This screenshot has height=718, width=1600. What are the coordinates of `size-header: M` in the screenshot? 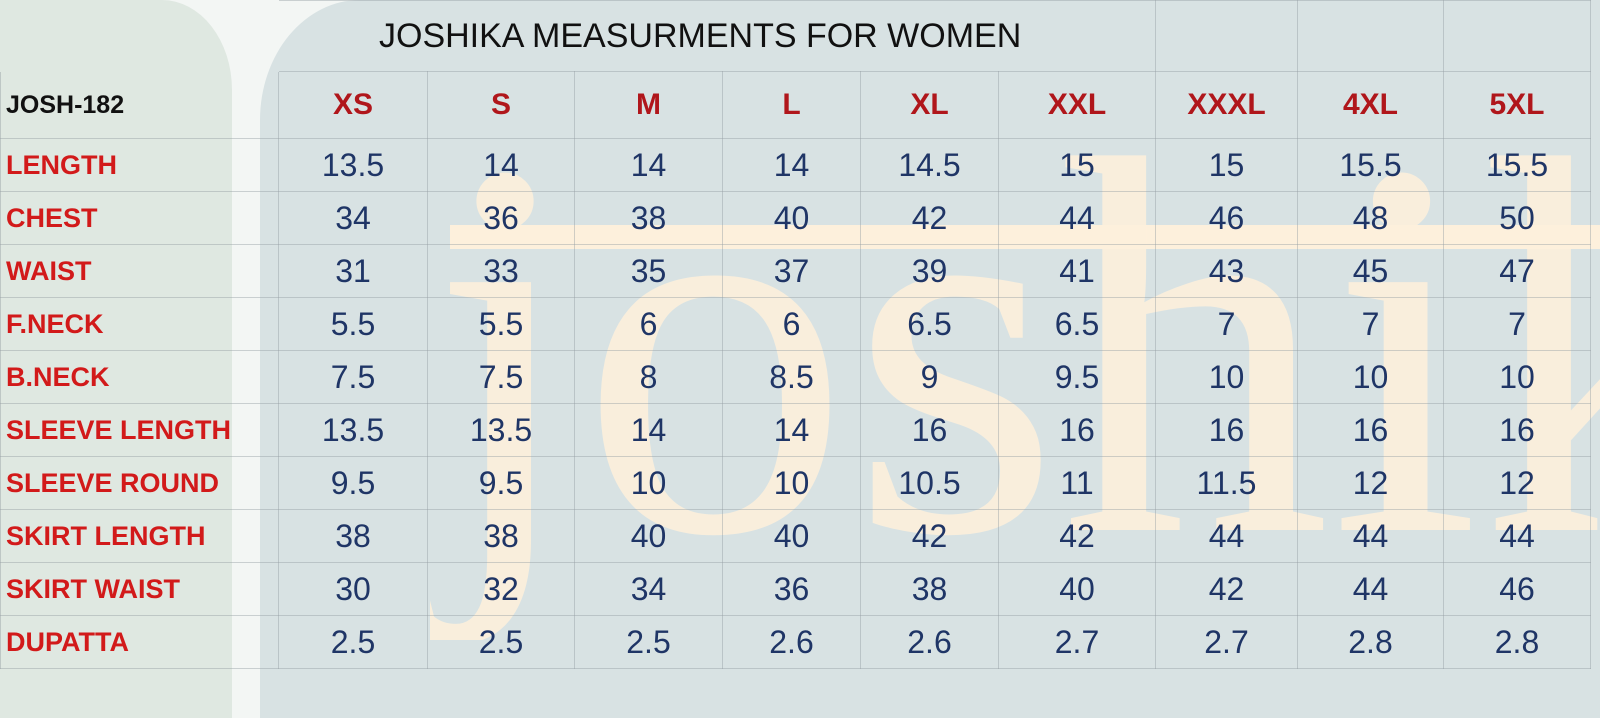 It's located at (648, 105).